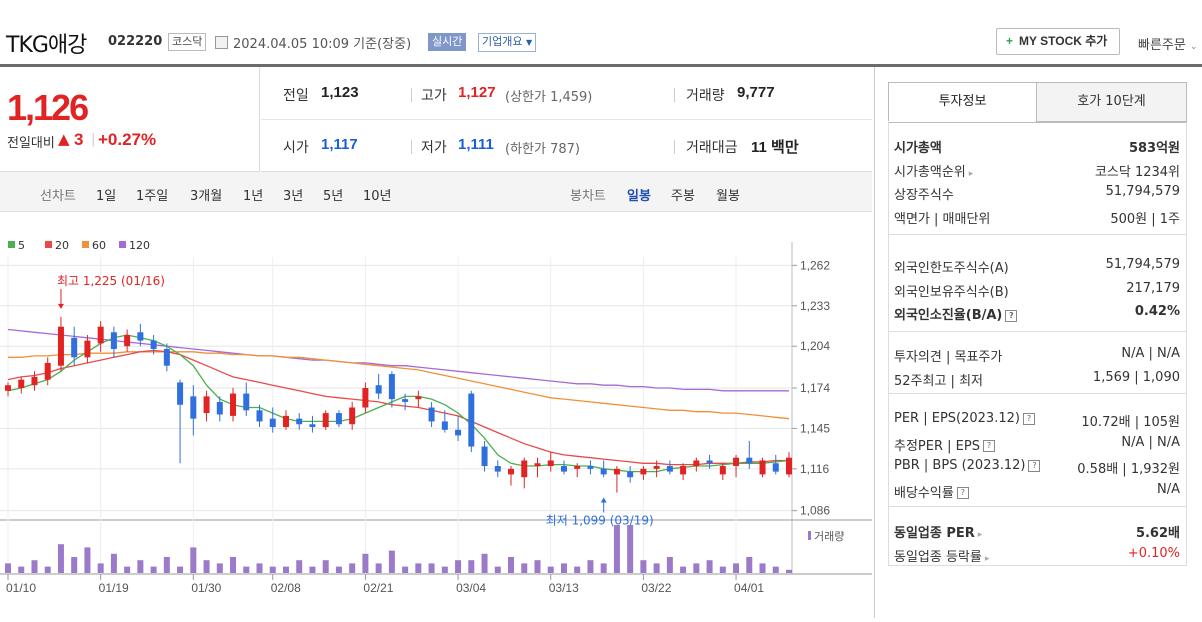 The width and height of the screenshot is (1202, 622). What do you see at coordinates (815, 388) in the screenshot?
I see `y-tick-label: 1,174` at bounding box center [815, 388].